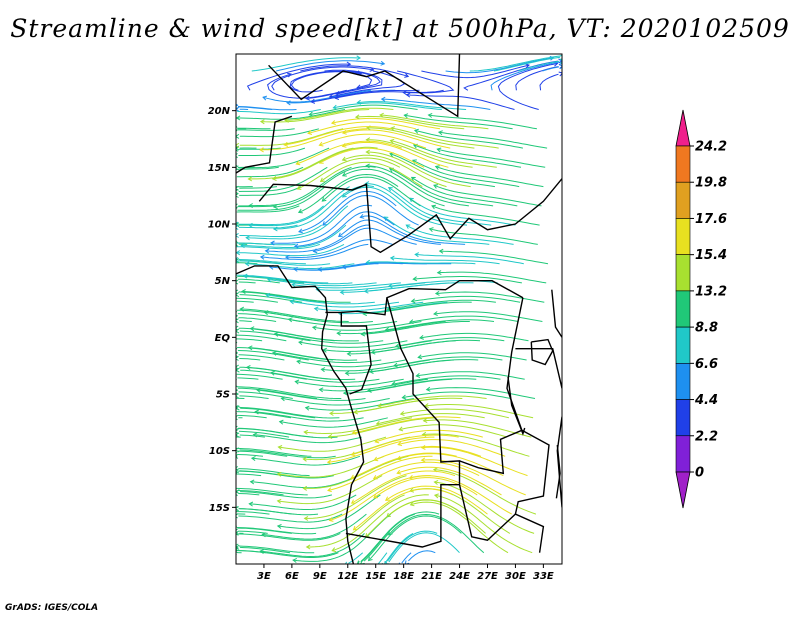  What do you see at coordinates (223, 395) in the screenshot?
I see `lat-tick-label: 5S` at bounding box center [223, 395].